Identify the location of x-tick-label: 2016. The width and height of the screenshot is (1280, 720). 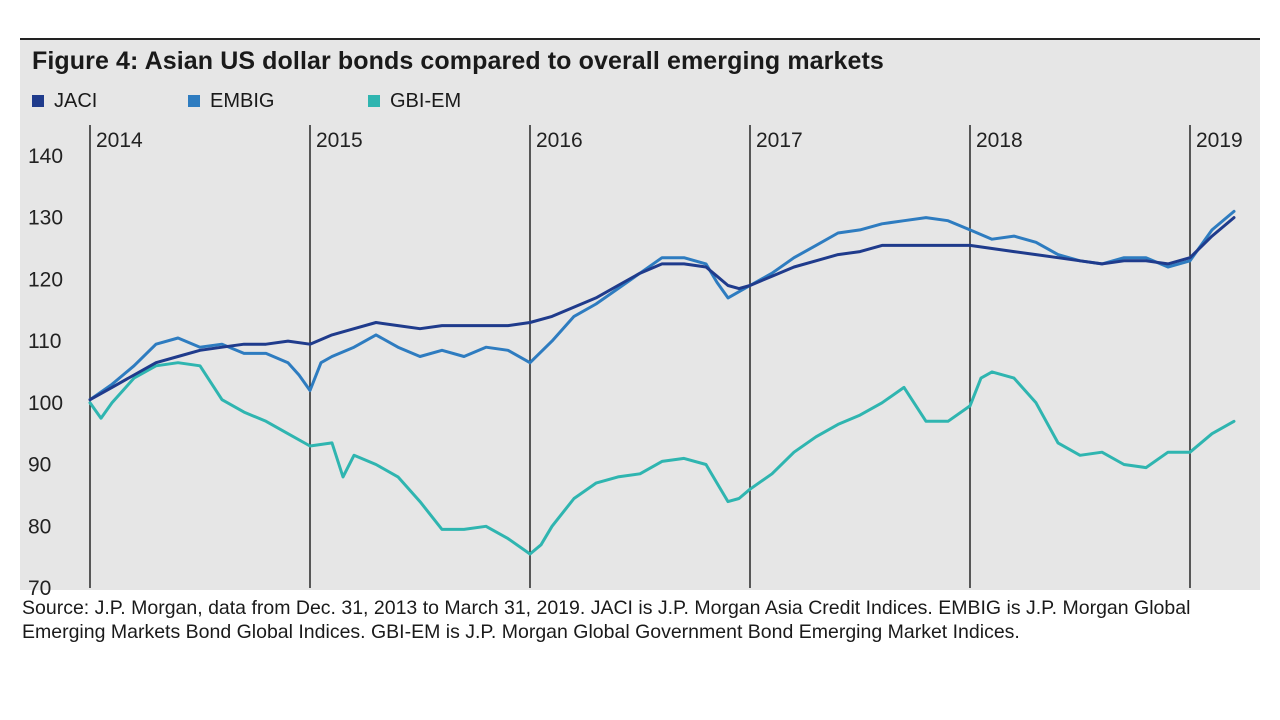
(559, 140).